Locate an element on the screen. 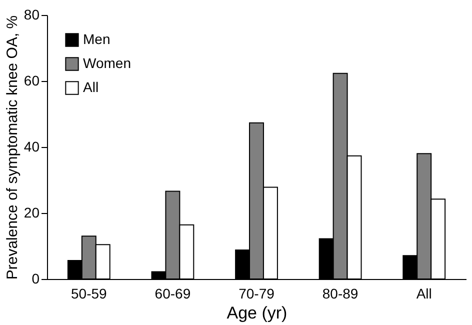 This screenshot has height=325, width=472. x-tick-label: All is located at coordinates (424, 294).